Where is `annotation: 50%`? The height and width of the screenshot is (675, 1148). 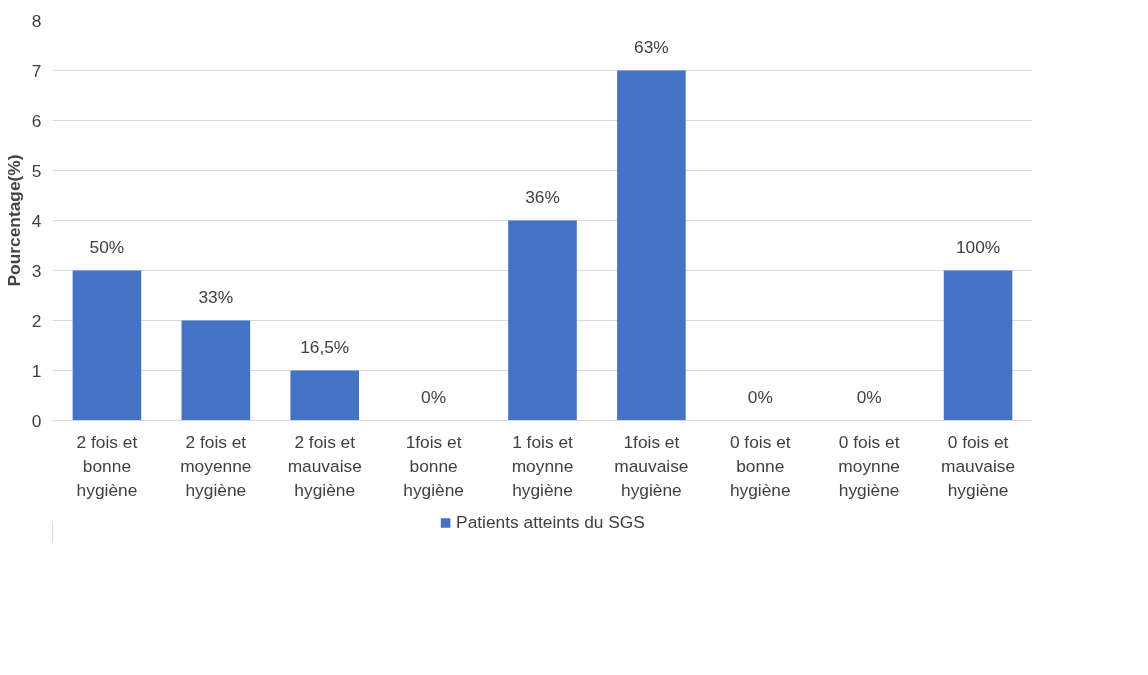
annotation: 50% is located at coordinates (107, 246).